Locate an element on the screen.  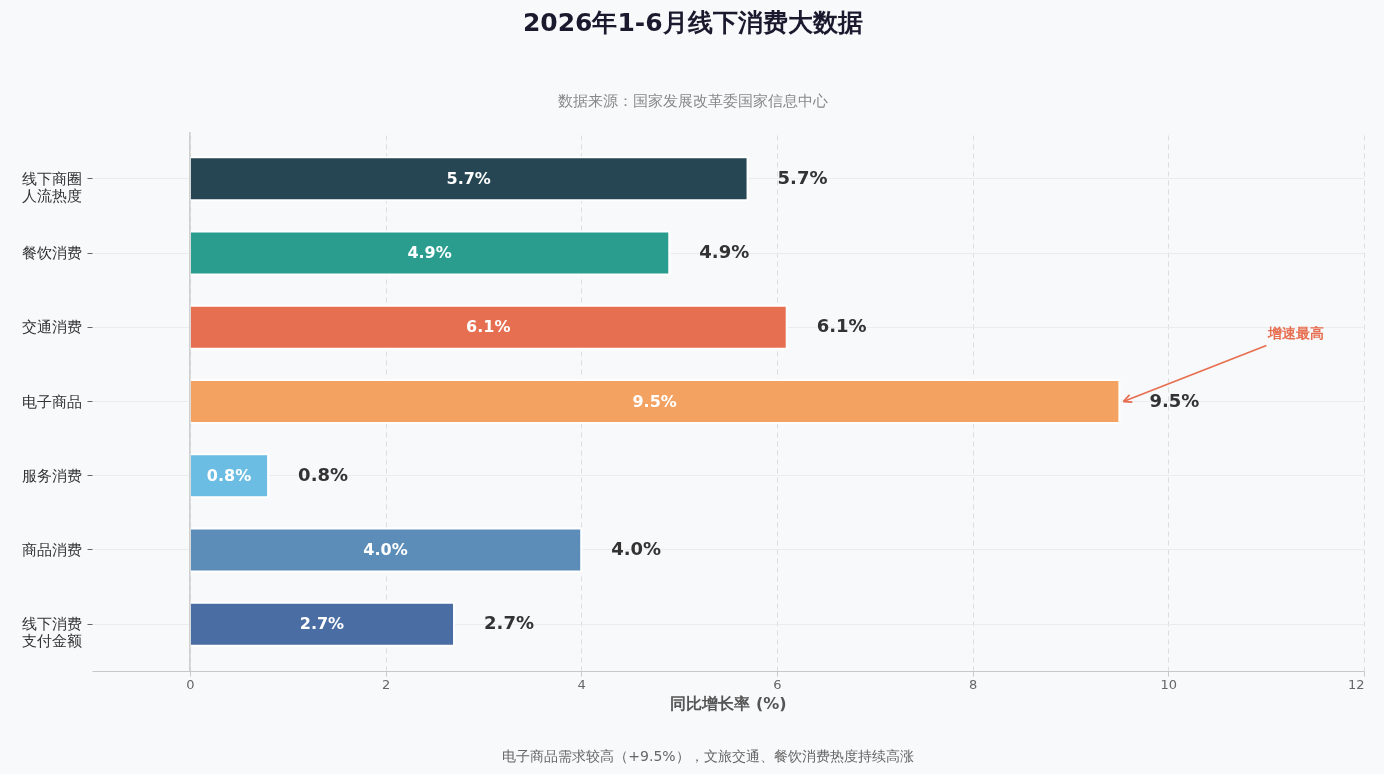
x-tick-label: 6 is located at coordinates (777, 684).